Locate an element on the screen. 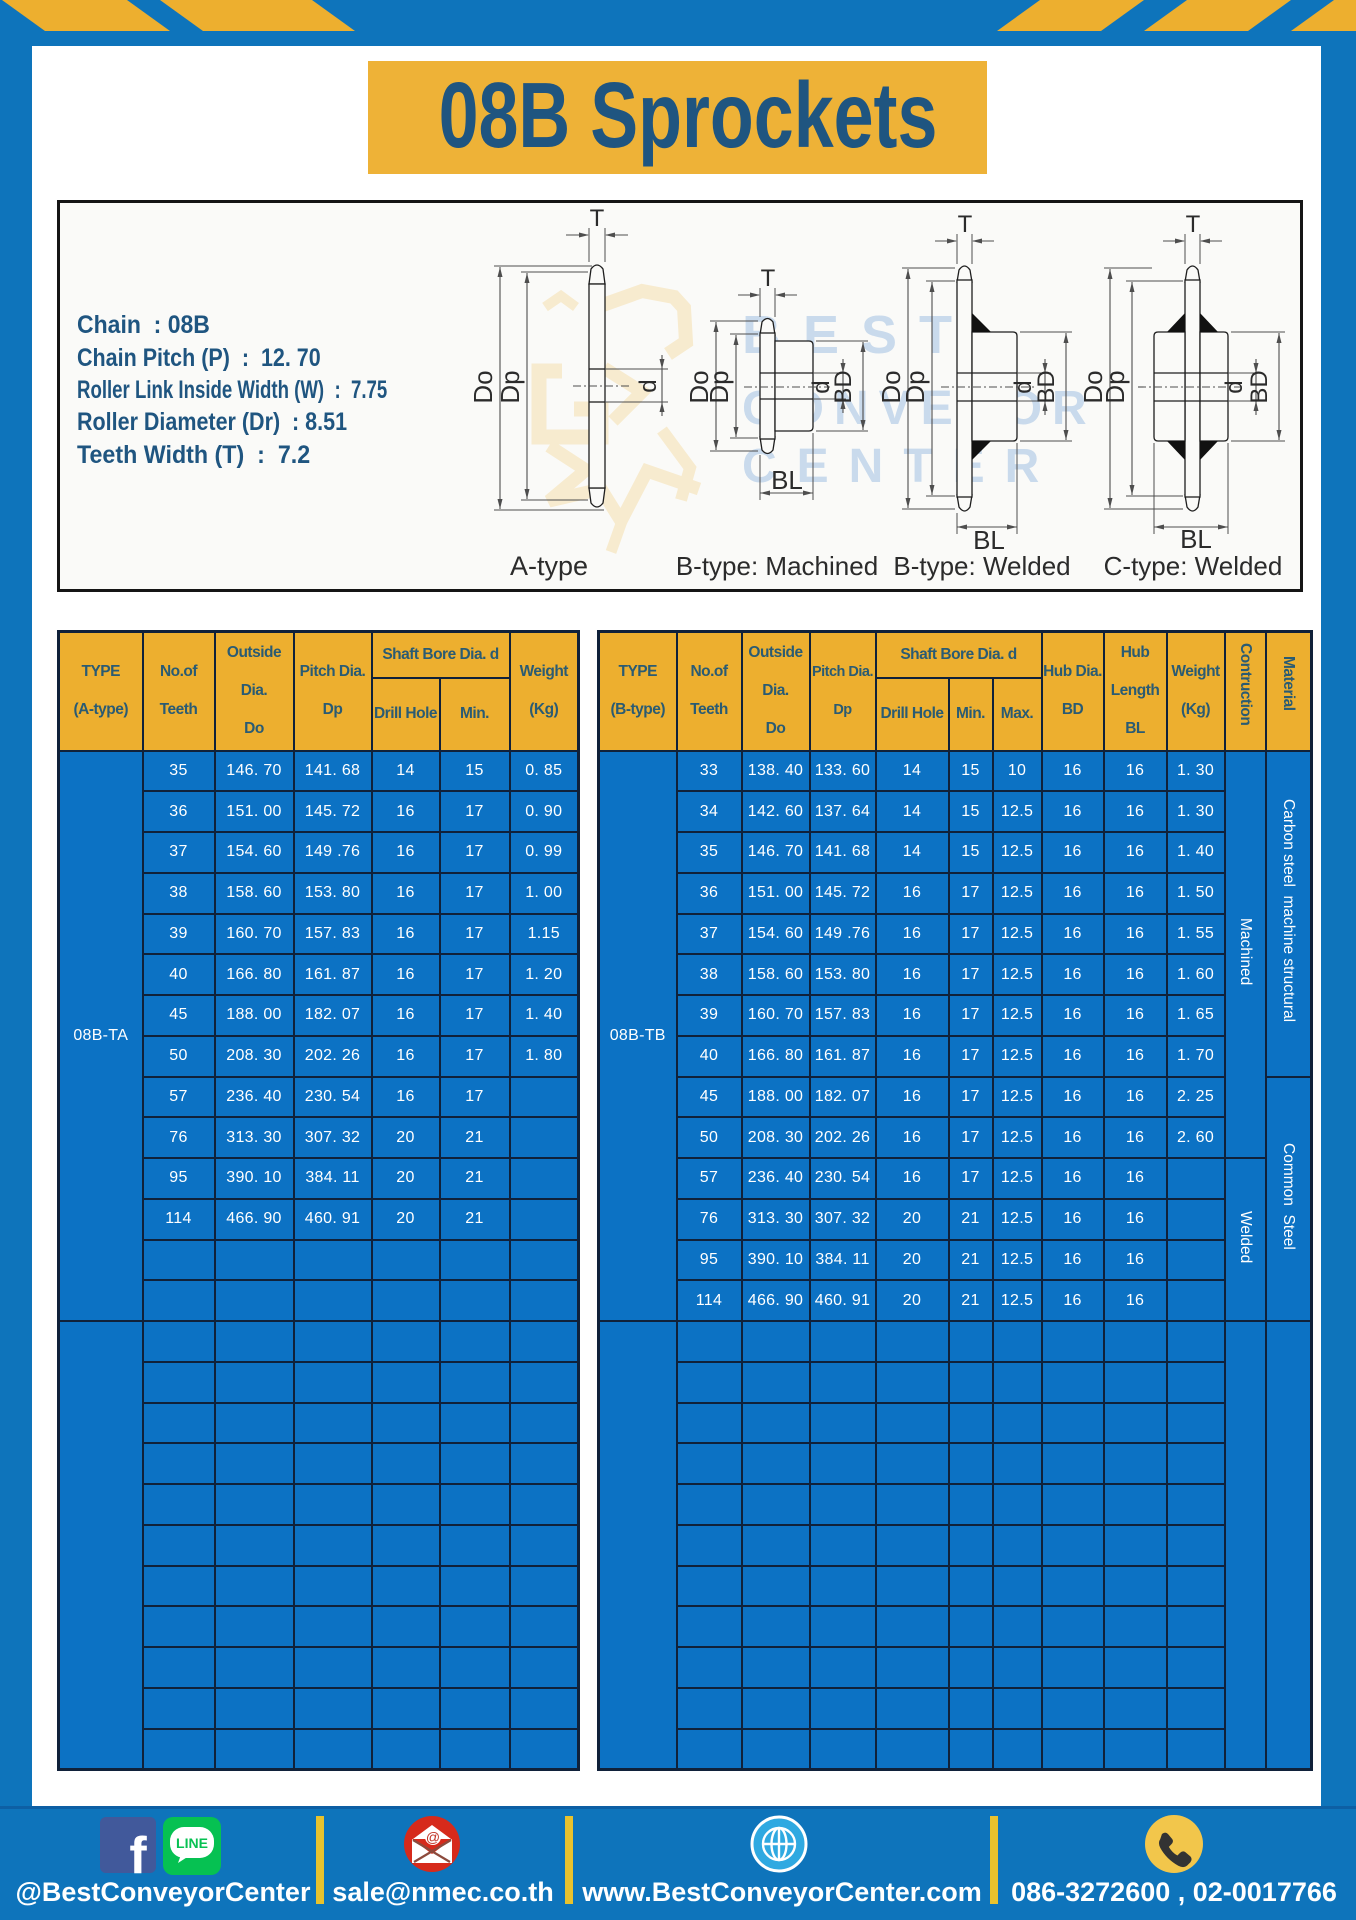  svg-text: 086-3272600 , 02-0017766 is located at coordinates (1174, 1892).